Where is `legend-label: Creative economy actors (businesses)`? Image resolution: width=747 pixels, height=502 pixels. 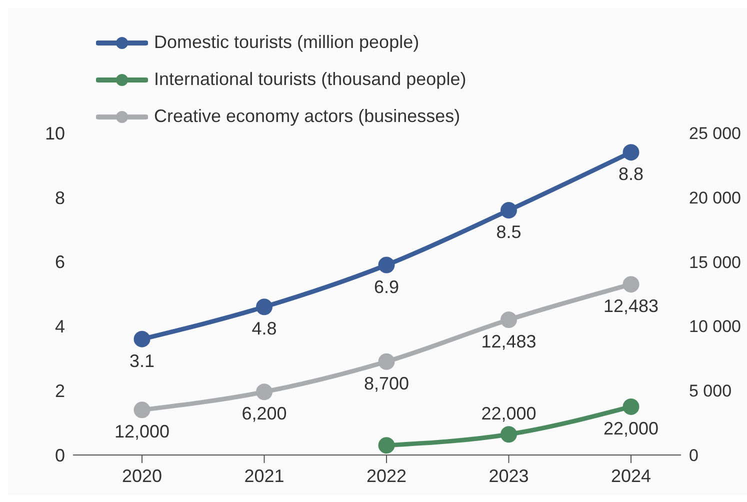
legend-label: Creative economy actors (businesses) is located at coordinates (307, 116).